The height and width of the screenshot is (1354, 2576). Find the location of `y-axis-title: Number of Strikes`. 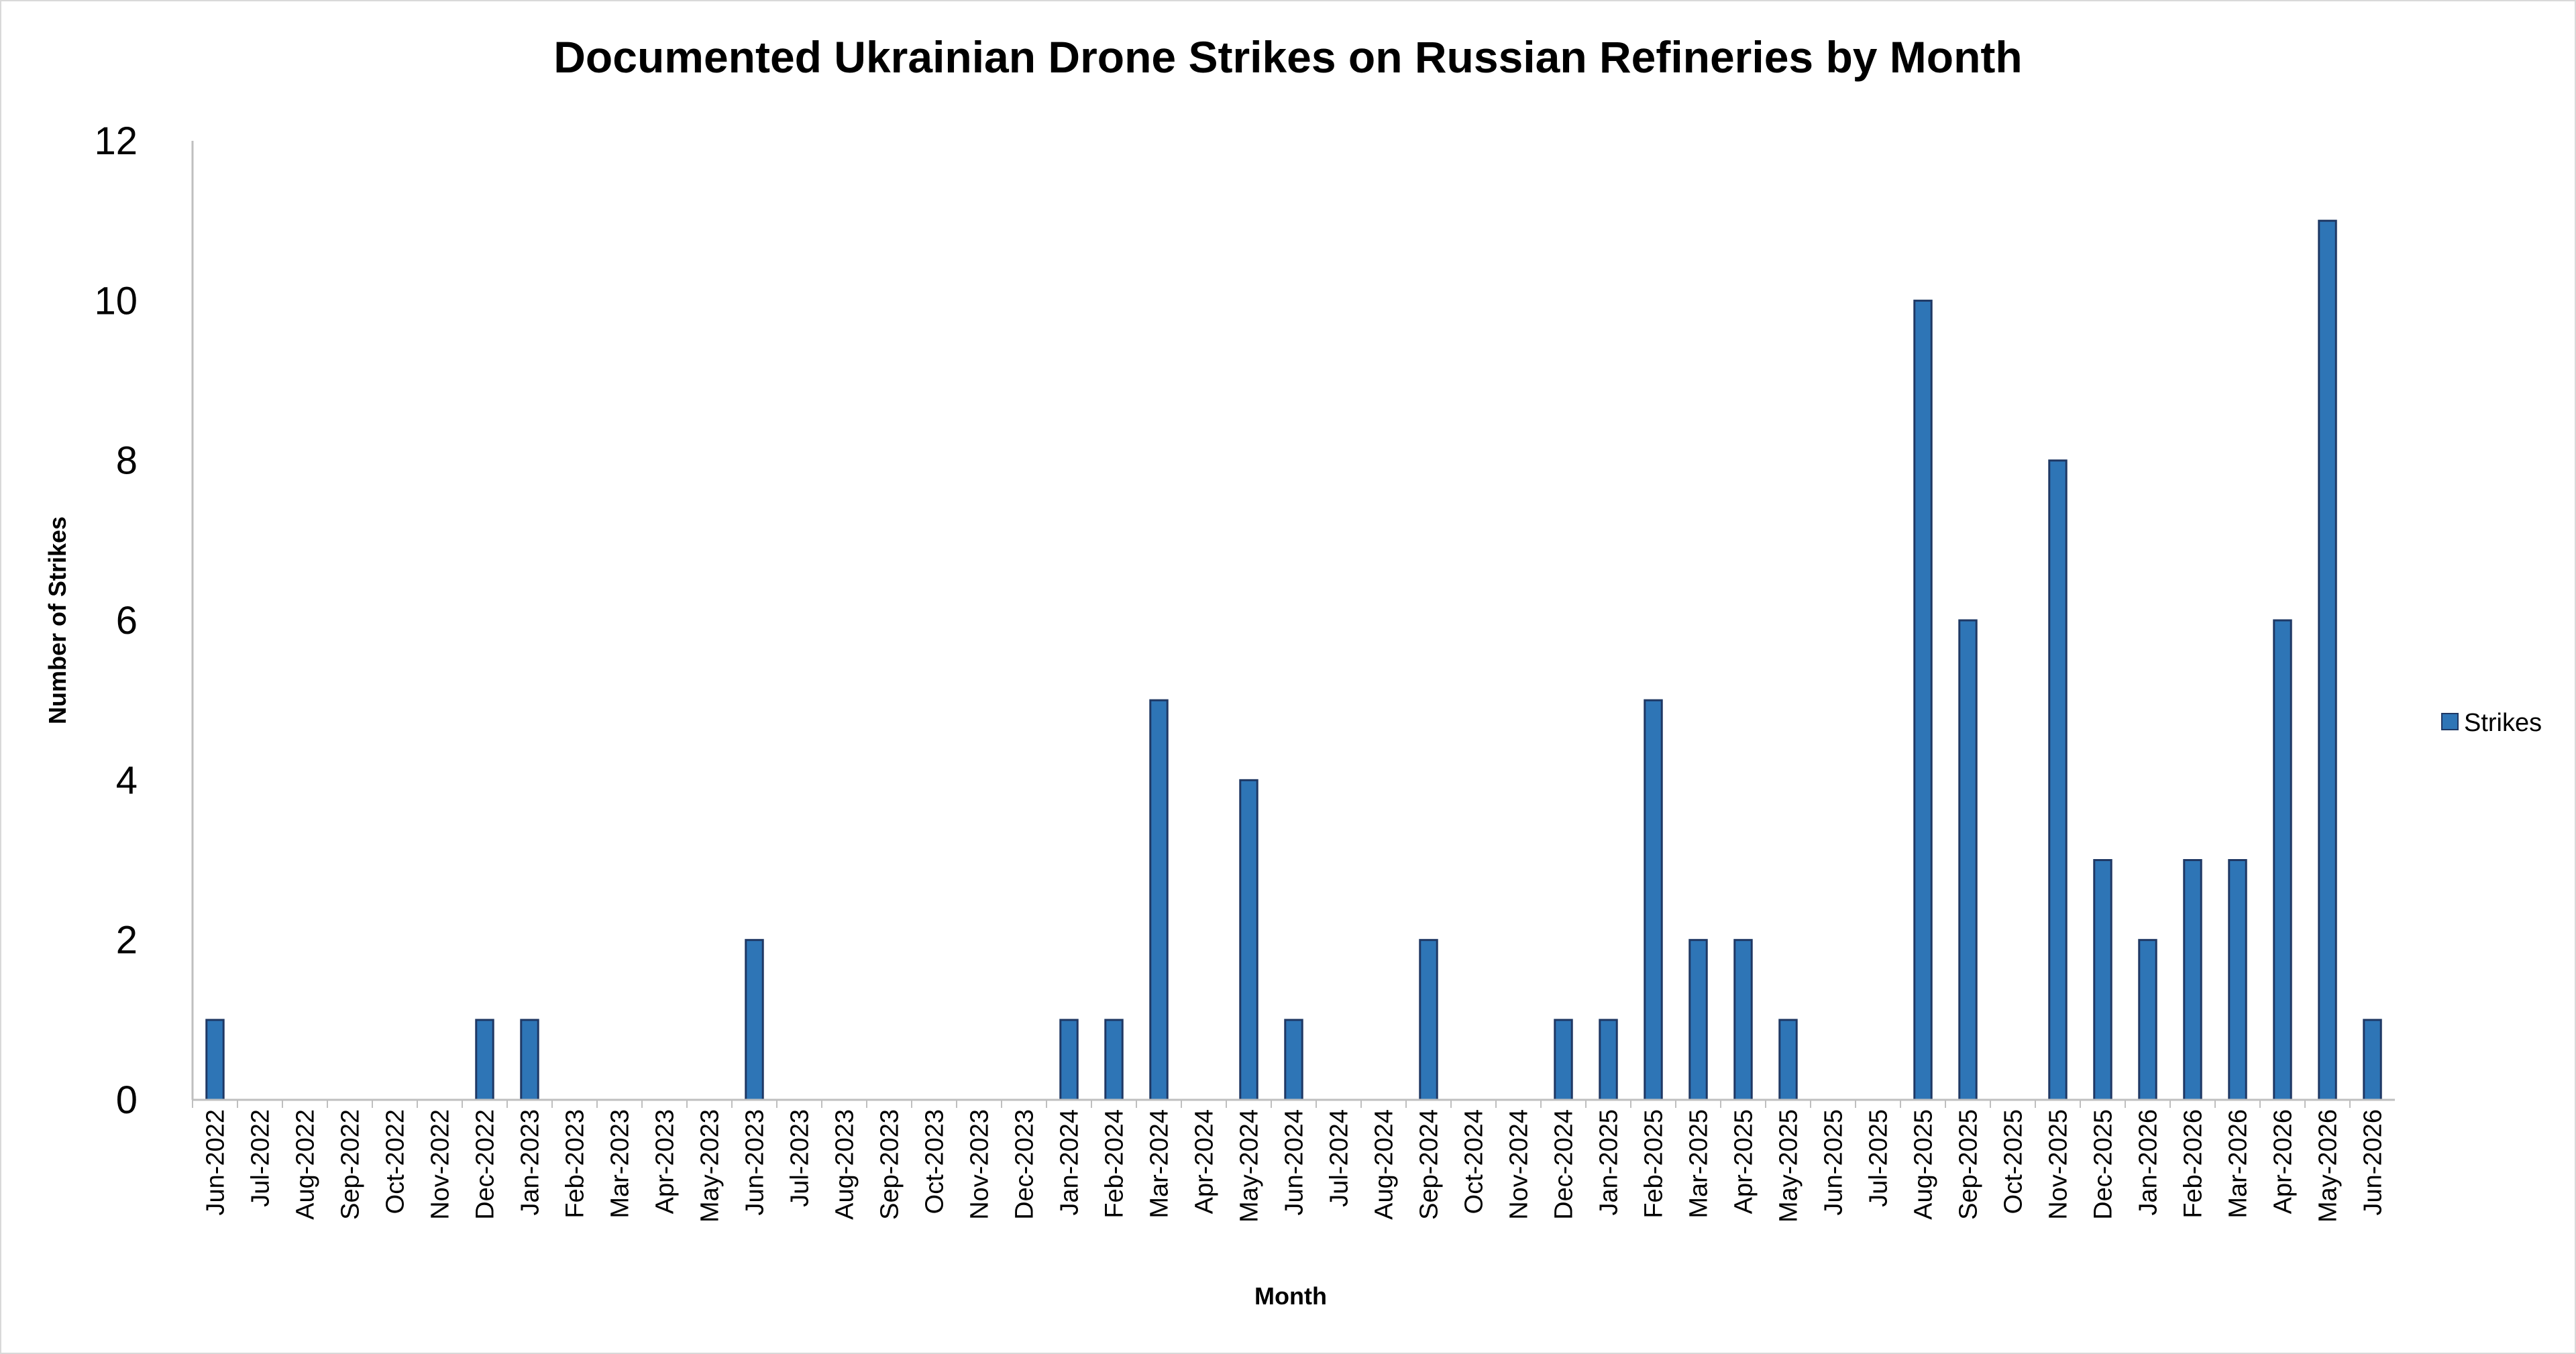

y-axis-title: Number of Strikes is located at coordinates (57, 620).